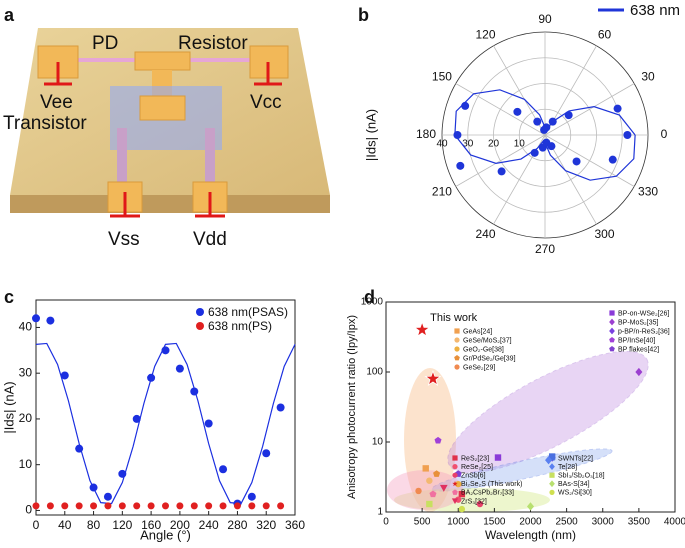  What do you see at coordinates (105, 43) in the screenshot?
I see `device-label: PD` at bounding box center [105, 43].